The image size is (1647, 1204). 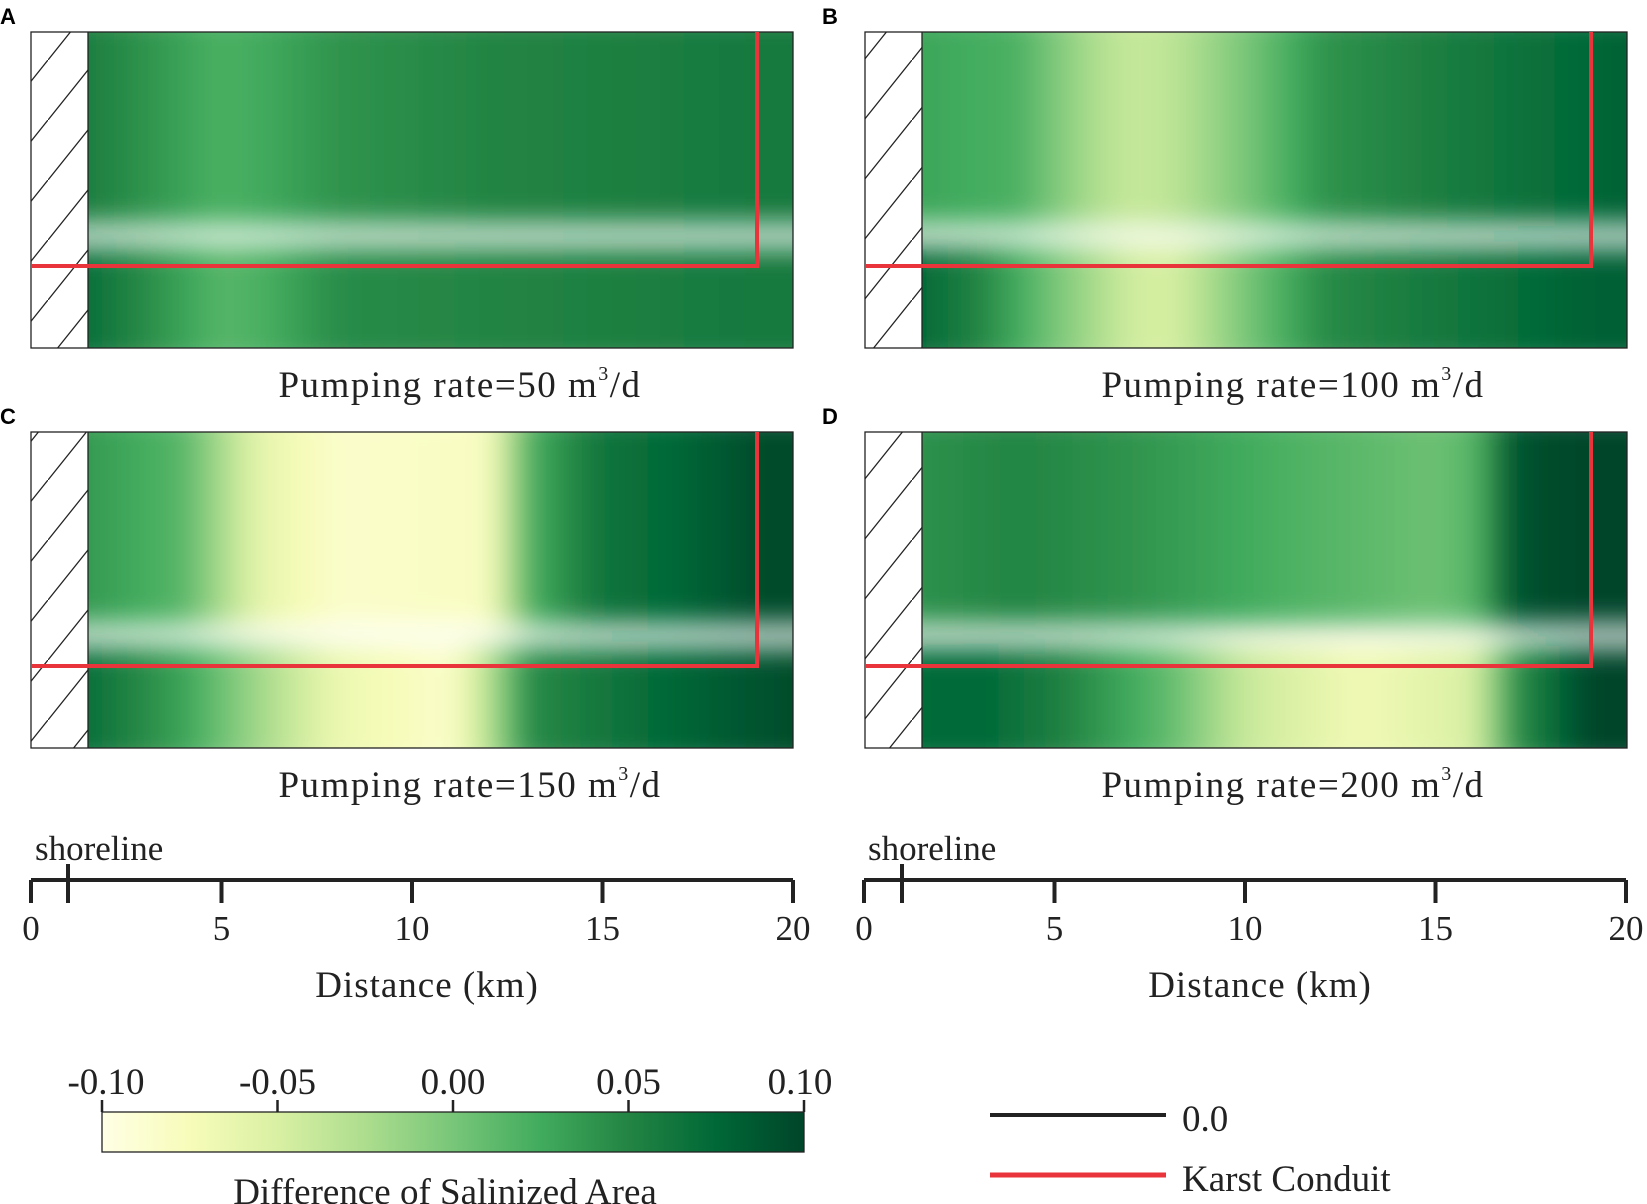 I want to click on colorbar-label: Difference of Salinized Area, so click(x=445, y=1188).